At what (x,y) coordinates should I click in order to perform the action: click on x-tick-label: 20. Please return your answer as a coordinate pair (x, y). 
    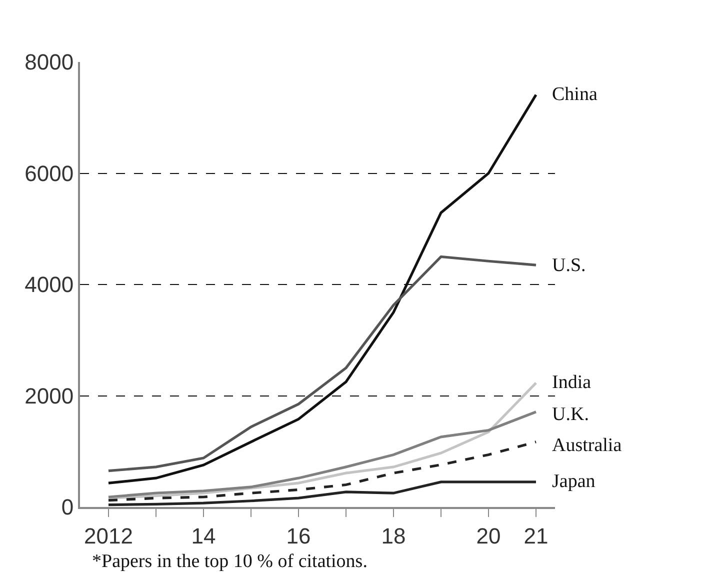
    Looking at the image, I should click on (488, 535).